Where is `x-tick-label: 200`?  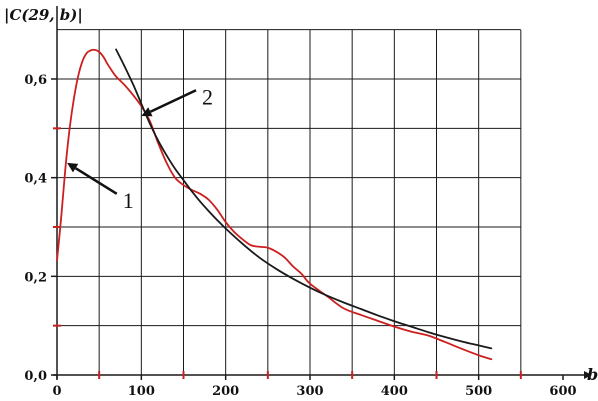 x-tick-label: 200 is located at coordinates (225, 391).